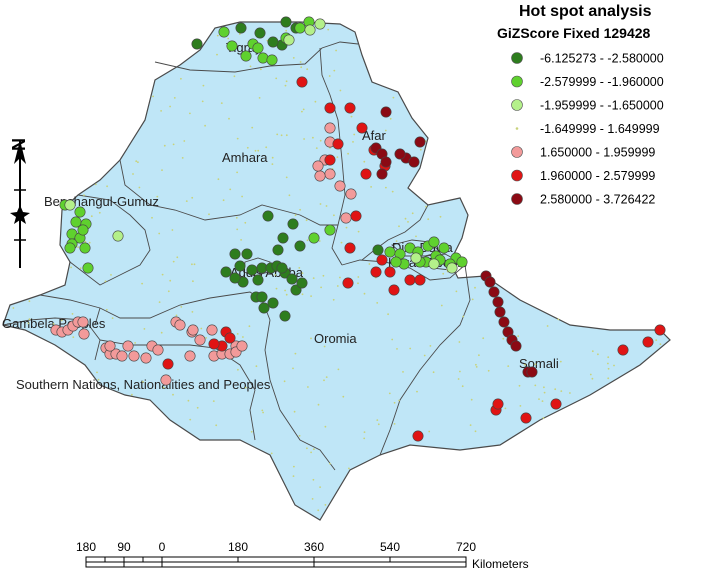  What do you see at coordinates (335, 338) in the screenshot?
I see `region-label-oromia: Oromia` at bounding box center [335, 338].